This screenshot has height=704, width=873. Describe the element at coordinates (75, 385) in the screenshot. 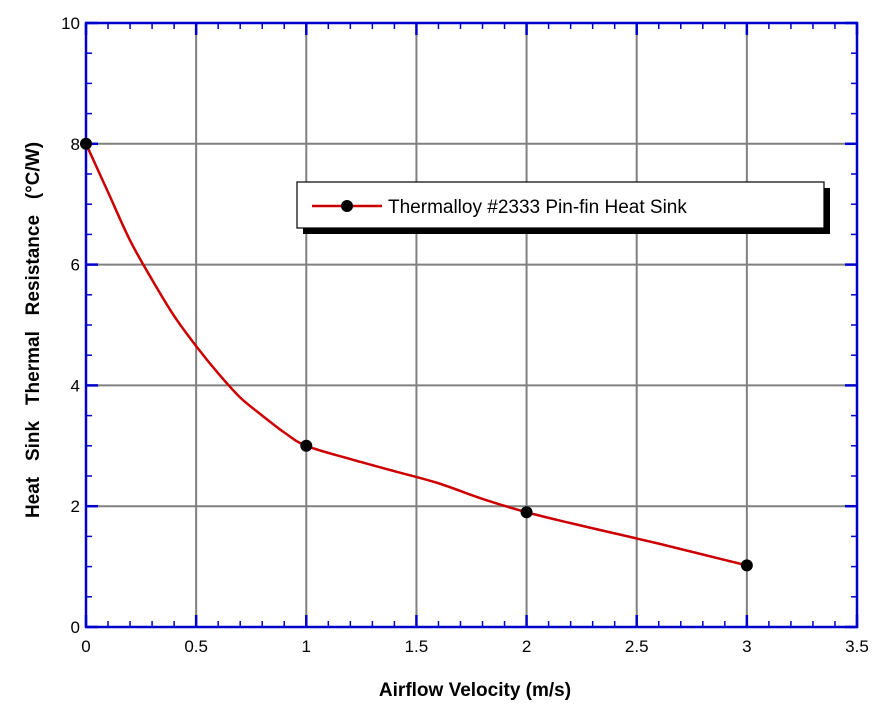

I see `y-tick-label: 4` at that location.